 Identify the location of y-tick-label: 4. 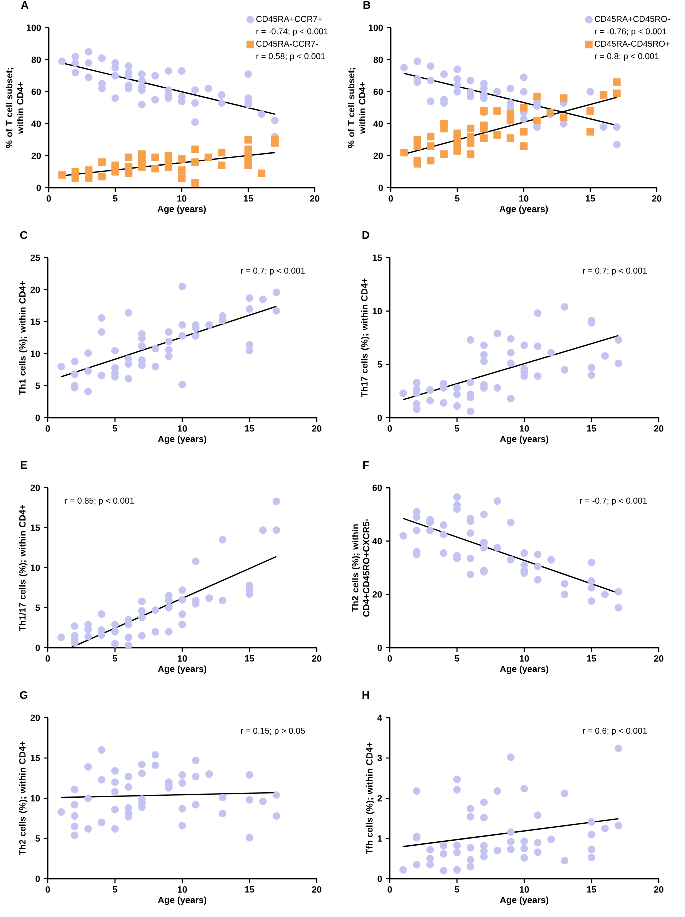
(380, 718).